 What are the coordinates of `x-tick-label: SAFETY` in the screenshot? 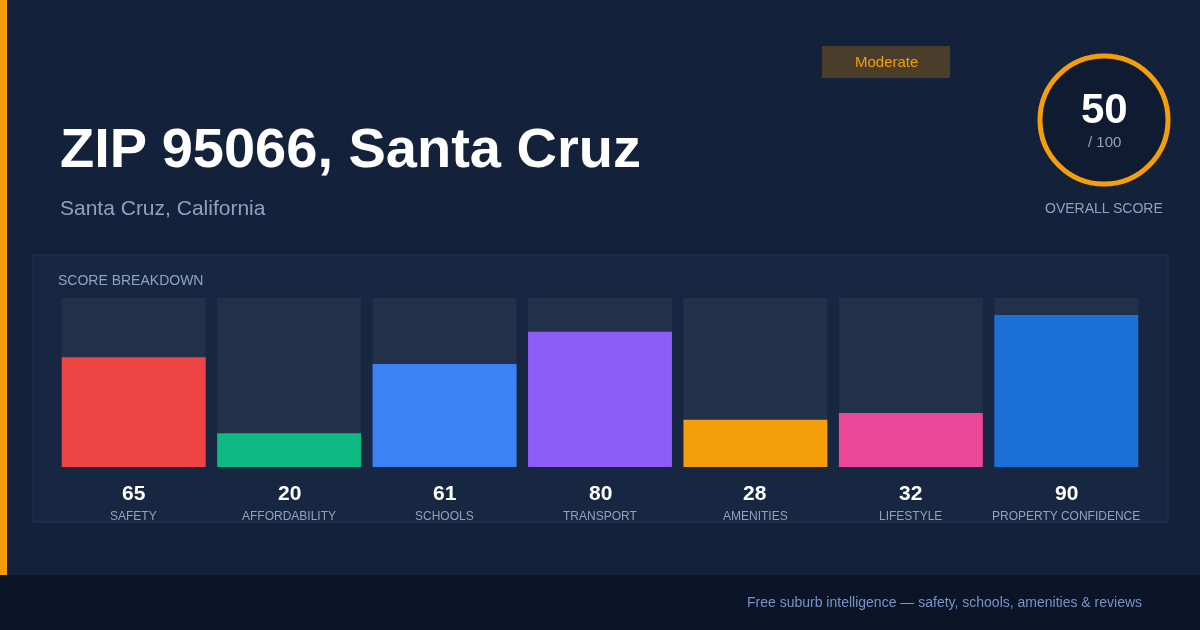 It's located at (133, 516).